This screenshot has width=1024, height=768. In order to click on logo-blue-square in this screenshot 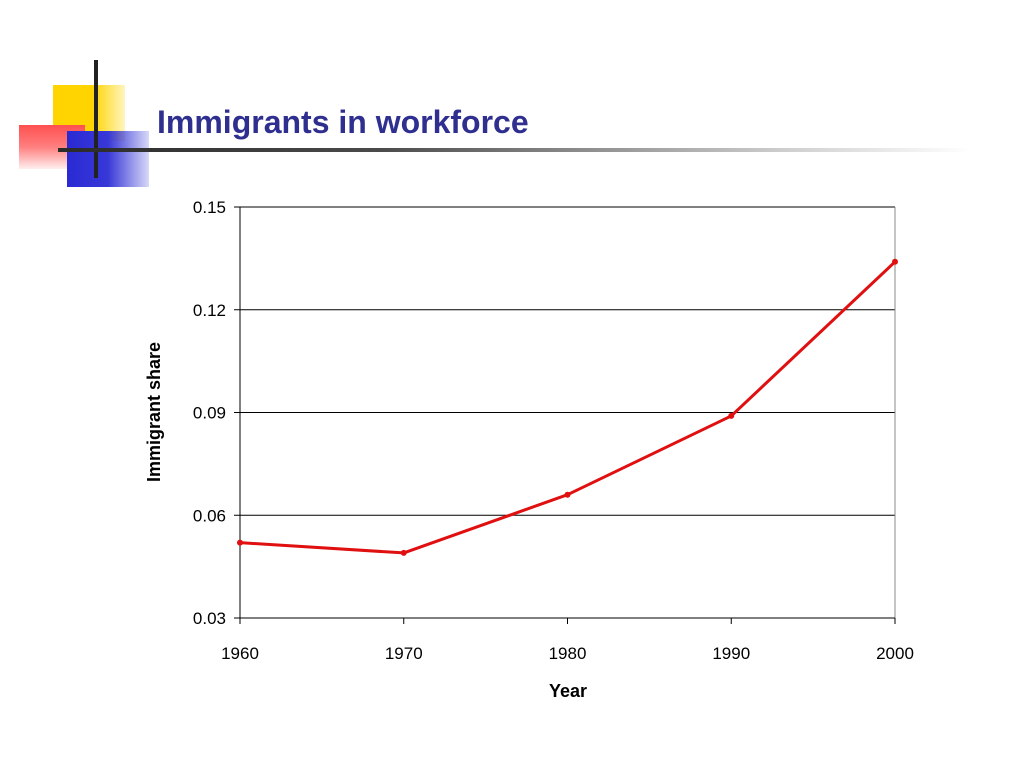, I will do `click(108, 159)`.